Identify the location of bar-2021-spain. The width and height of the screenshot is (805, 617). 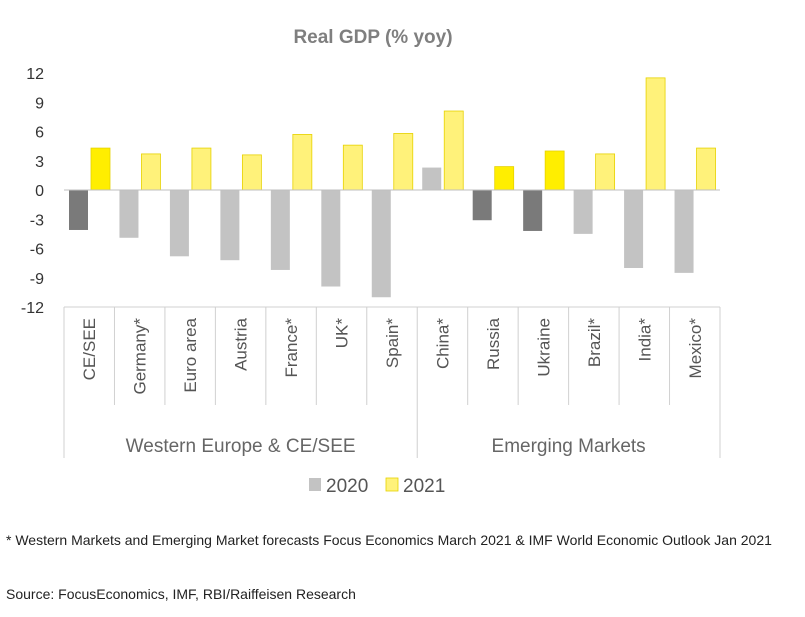
(403, 162).